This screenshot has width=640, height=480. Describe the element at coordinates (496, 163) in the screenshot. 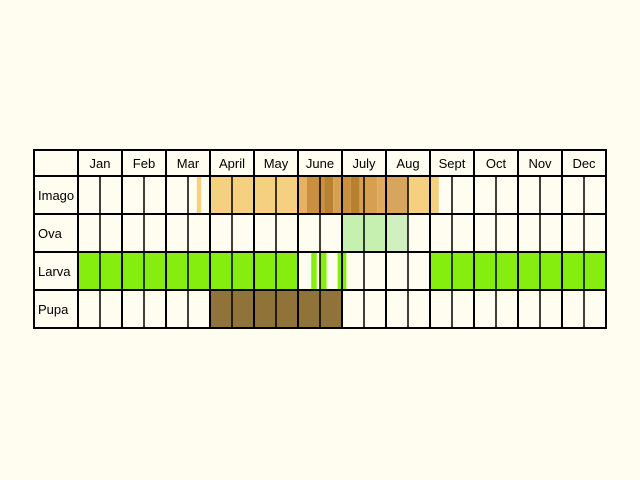

I see `month-header: Oct` at that location.